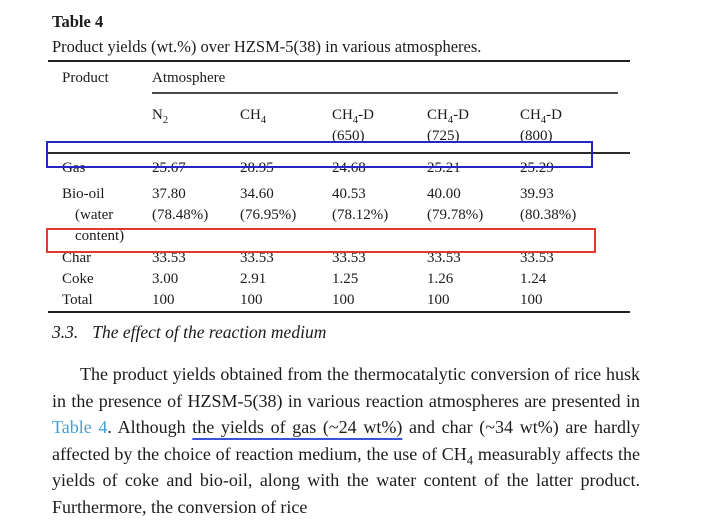  Describe the element at coordinates (196, 127) in the screenshot. I see `column-header-0: N2` at that location.